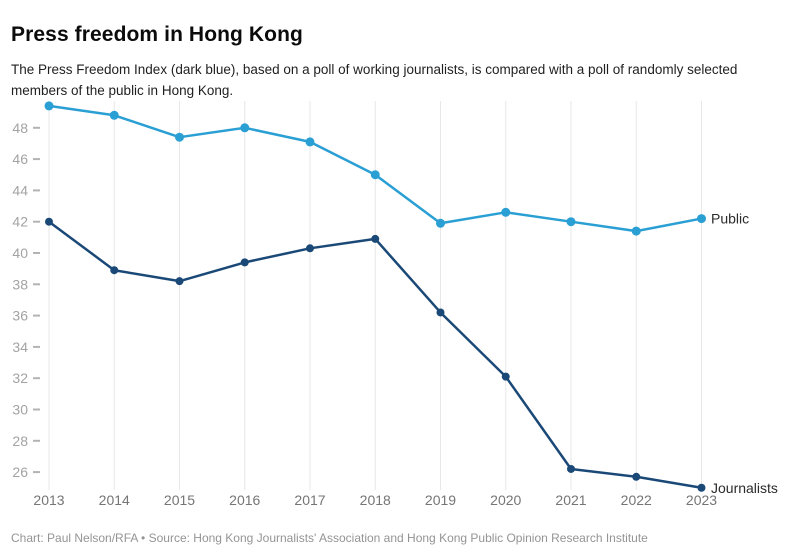 The image size is (800, 558). I want to click on y-tick-label: 46, so click(20, 159).